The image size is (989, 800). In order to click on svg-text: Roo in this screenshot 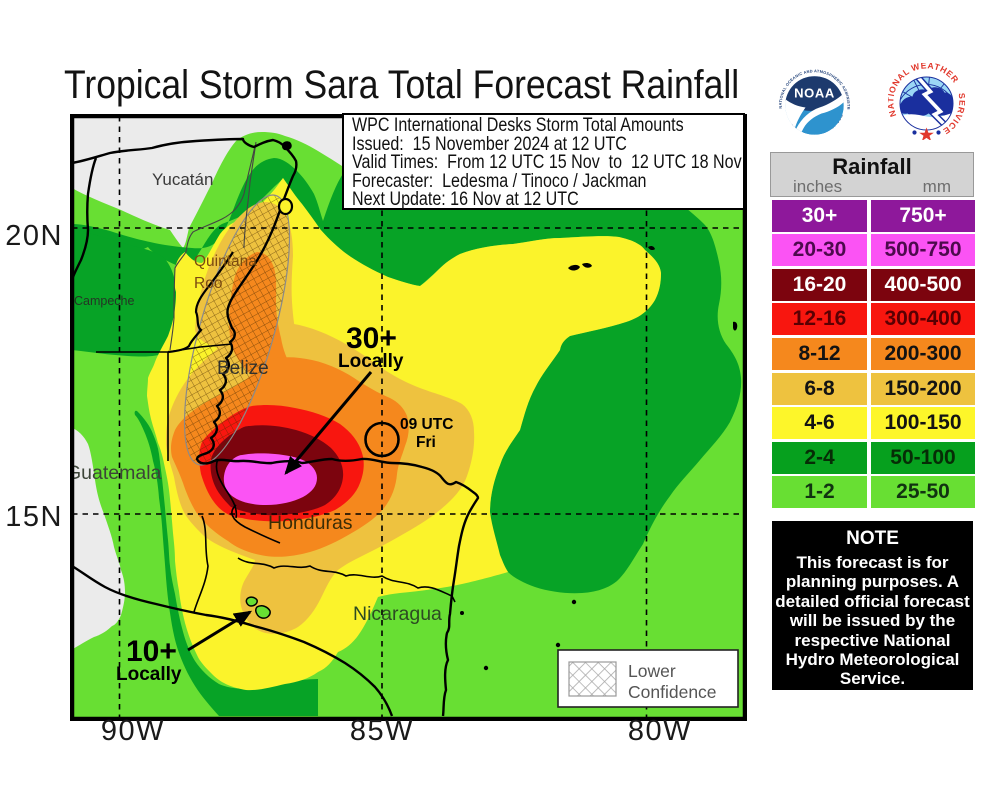, I will do `click(208, 283)`.